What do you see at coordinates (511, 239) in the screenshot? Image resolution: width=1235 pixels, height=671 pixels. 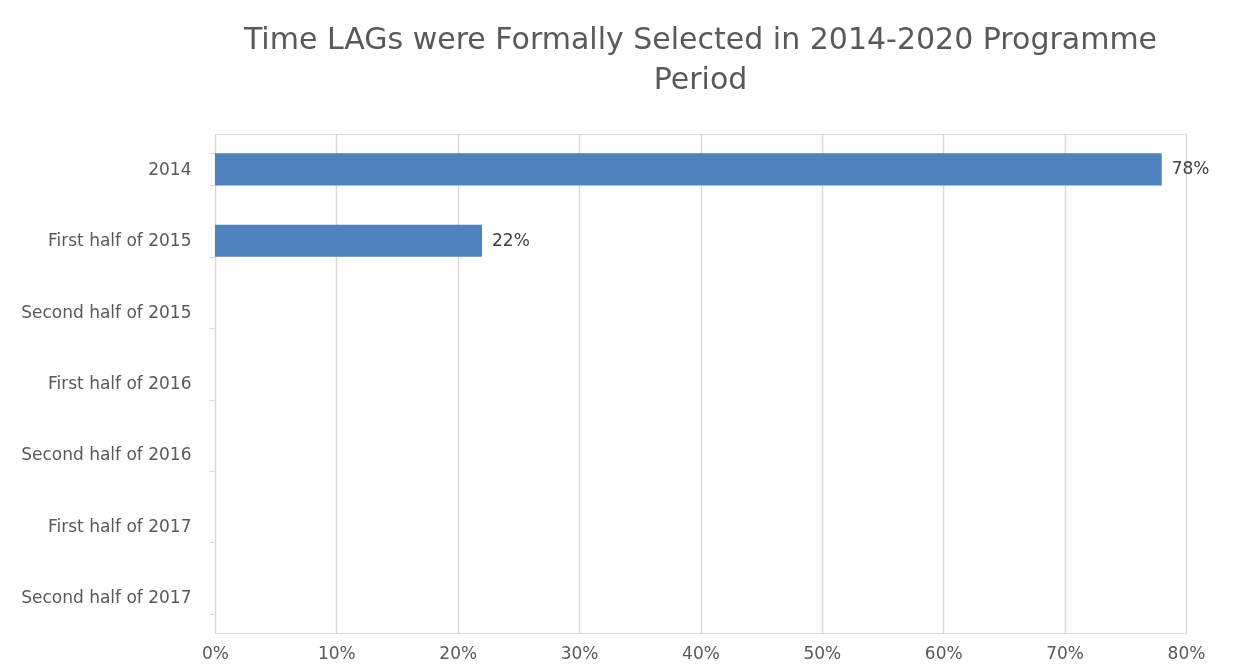 I see `data-label: 22%` at bounding box center [511, 239].